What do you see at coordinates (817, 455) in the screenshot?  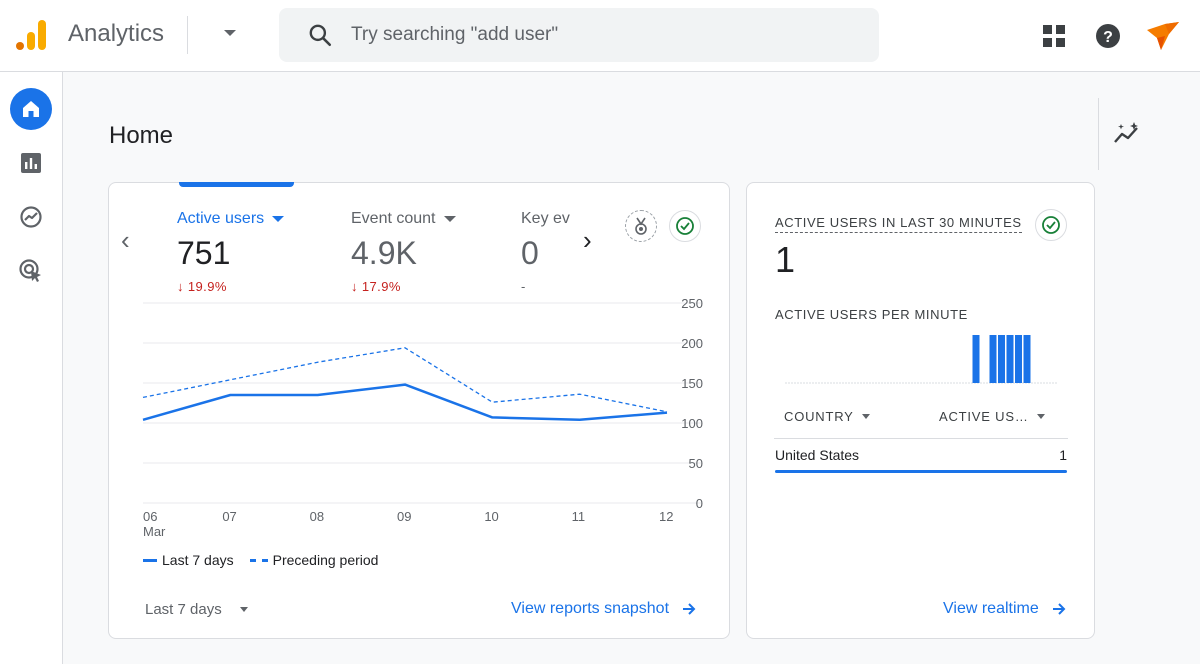 I see `country-cell: United States` at bounding box center [817, 455].